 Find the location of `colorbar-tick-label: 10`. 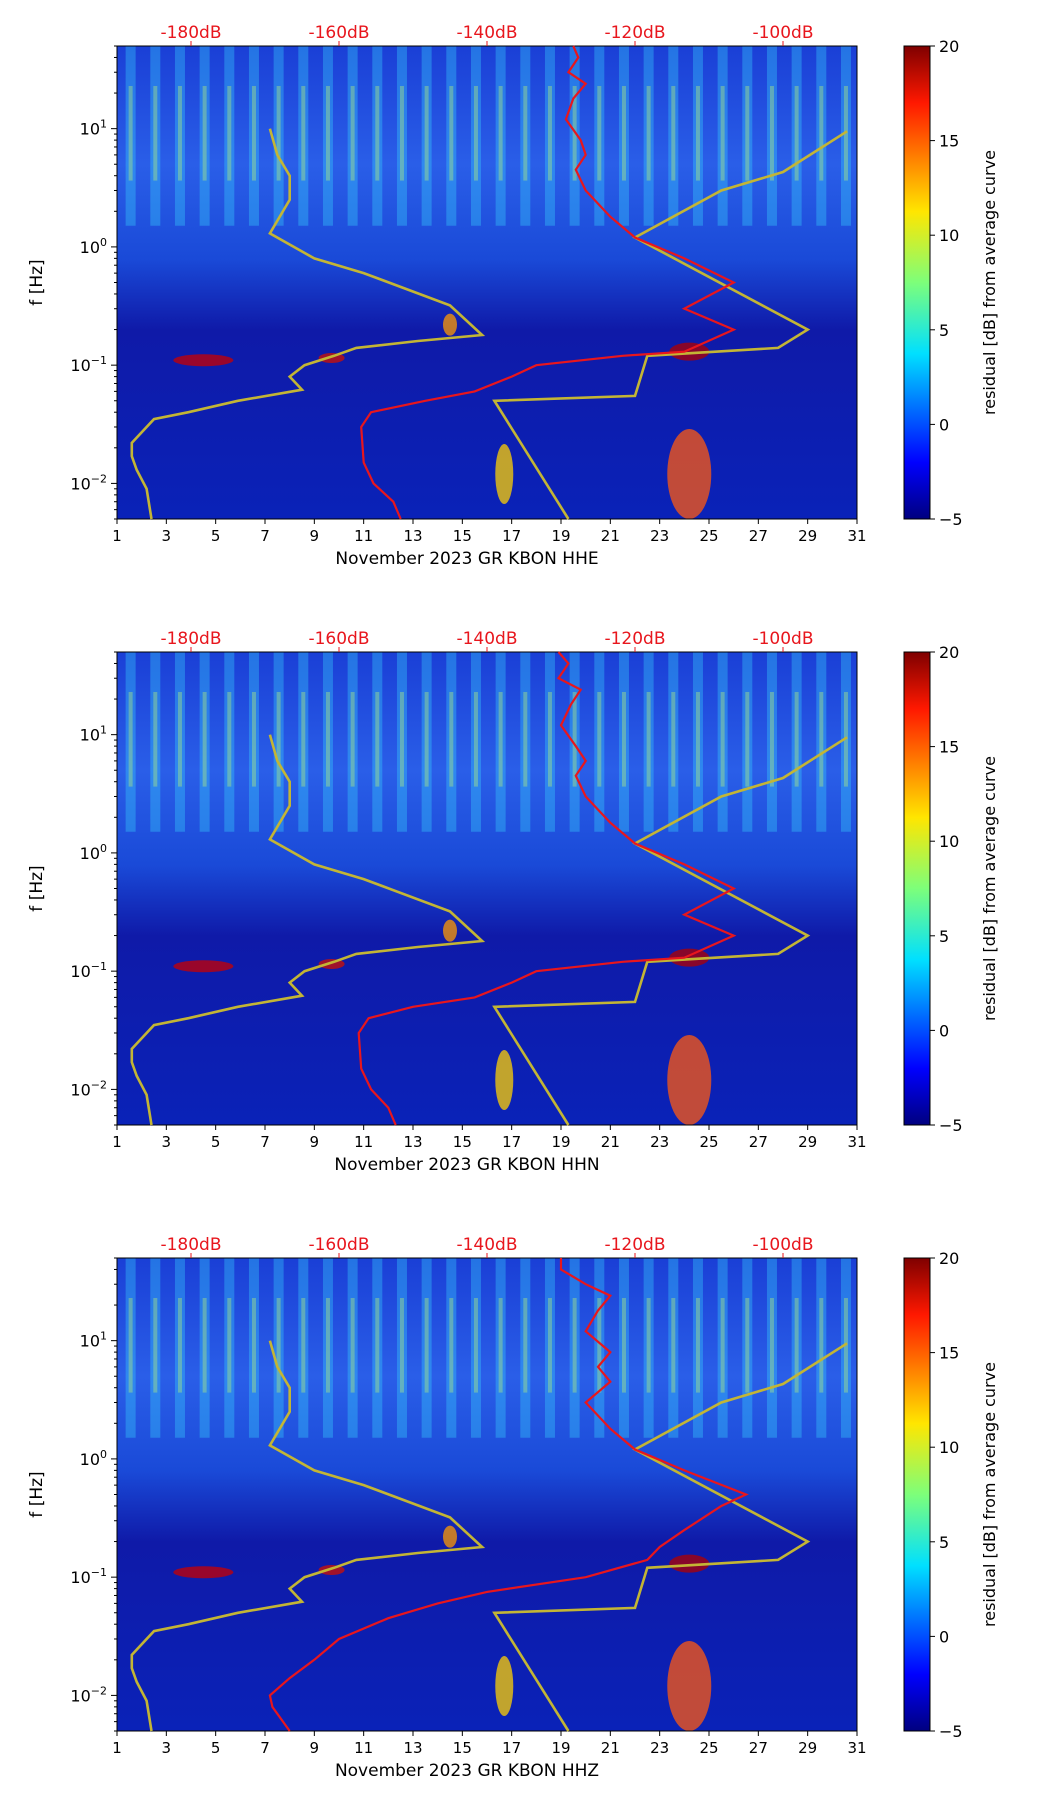

colorbar-tick-label: 10 is located at coordinates (949, 1447).